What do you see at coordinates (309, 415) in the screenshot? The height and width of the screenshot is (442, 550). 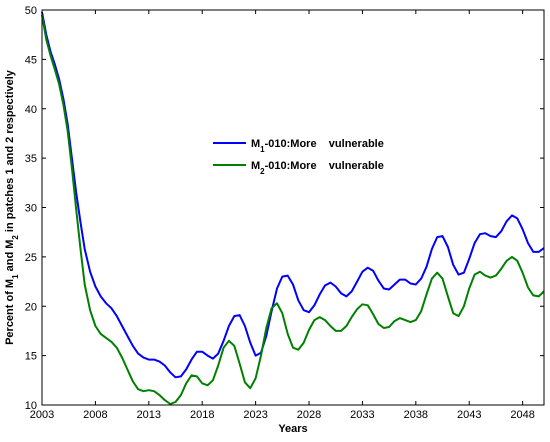 I see `x-tick-label: 2028` at bounding box center [309, 415].